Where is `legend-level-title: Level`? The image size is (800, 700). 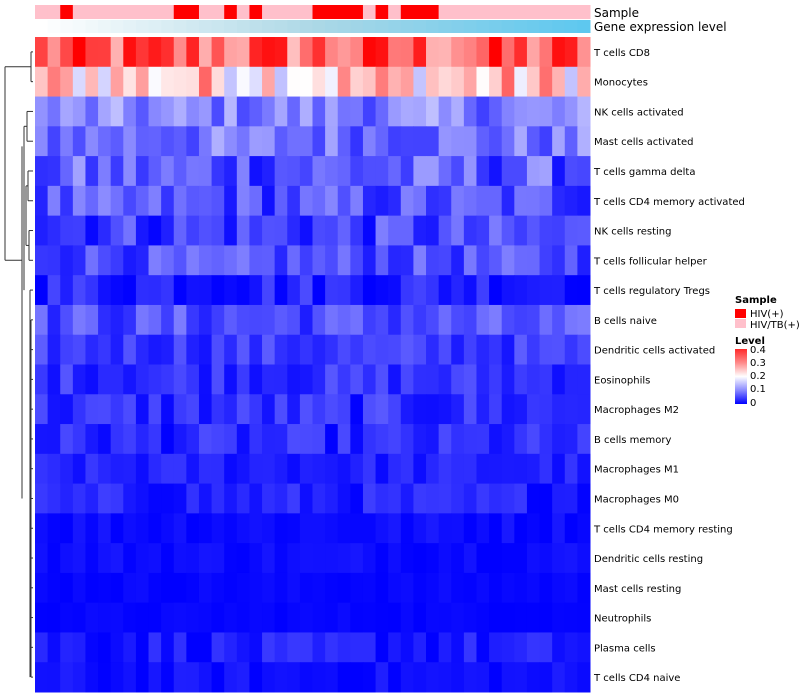 legend-level-title: Level is located at coordinates (750, 341).